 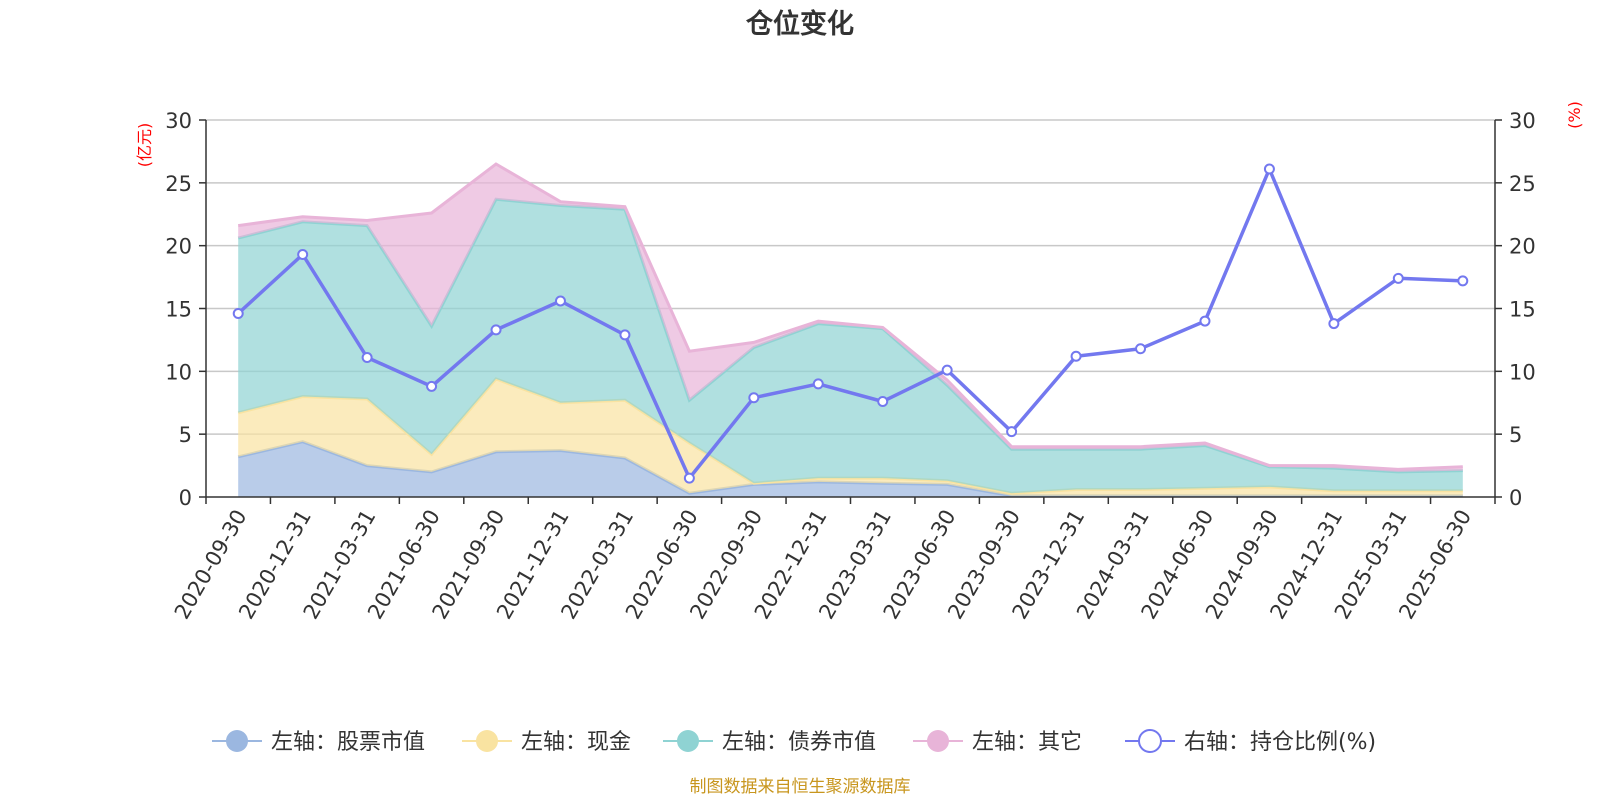 I want to click on right-axis-unit: (%), so click(x=1574, y=115).